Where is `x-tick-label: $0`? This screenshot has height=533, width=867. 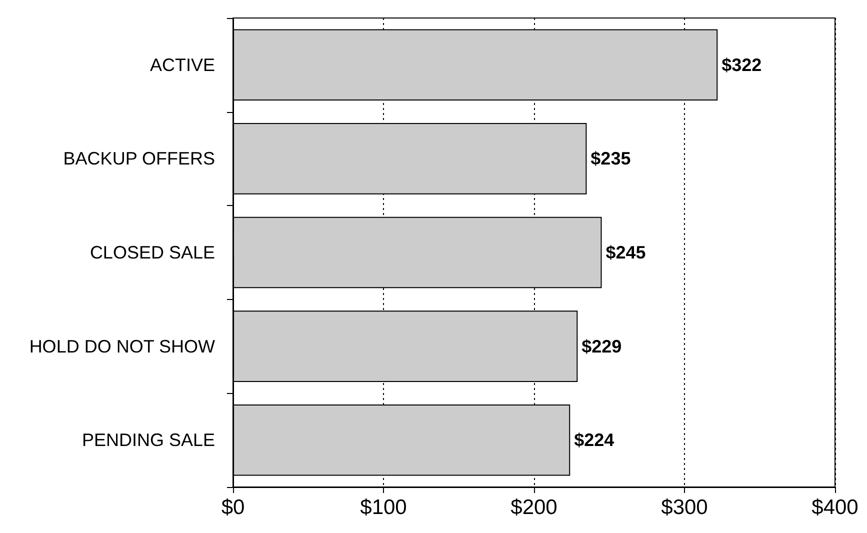
x-tick-label: $0 is located at coordinates (233, 507).